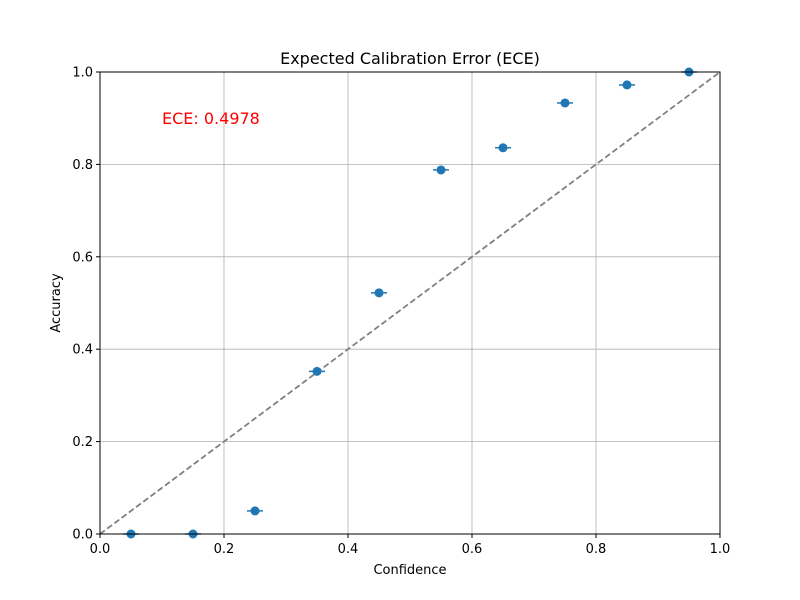  I want to click on x-tick-label: 0.0, so click(100, 549).